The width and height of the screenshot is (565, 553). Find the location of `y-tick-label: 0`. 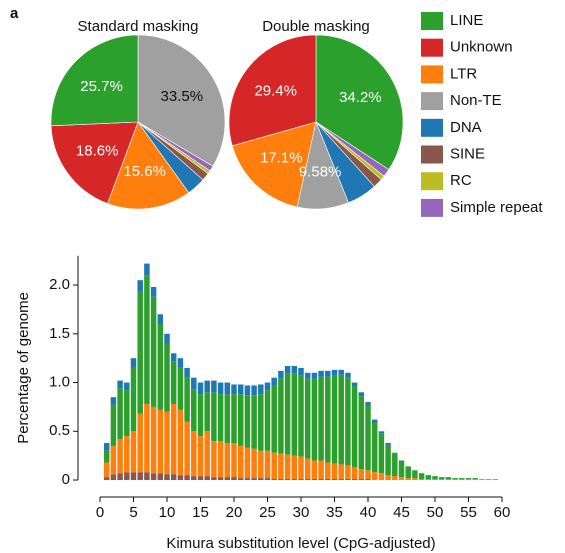

y-tick-label: 0 is located at coordinates (66, 479).